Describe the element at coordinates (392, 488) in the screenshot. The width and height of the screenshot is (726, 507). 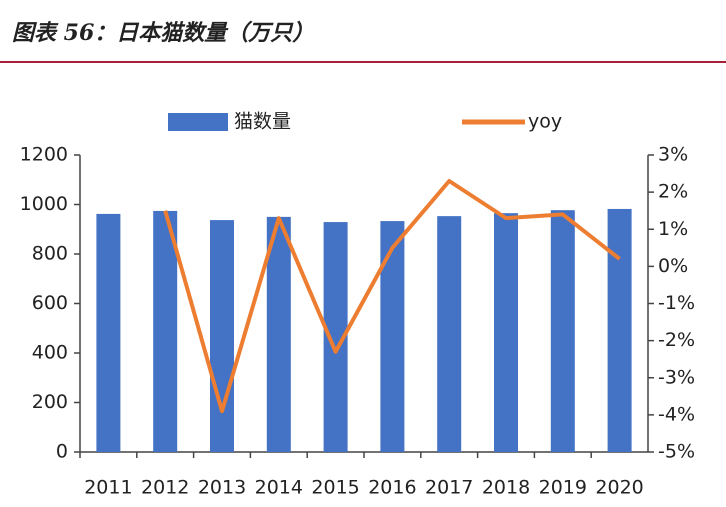
I see `x-tick-label: 2016` at that location.